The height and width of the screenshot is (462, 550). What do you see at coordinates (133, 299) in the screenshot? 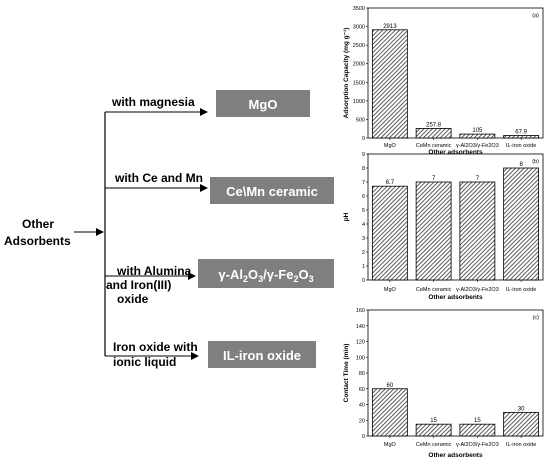
I see `branch-label-alumina-3: oxide` at bounding box center [133, 299].